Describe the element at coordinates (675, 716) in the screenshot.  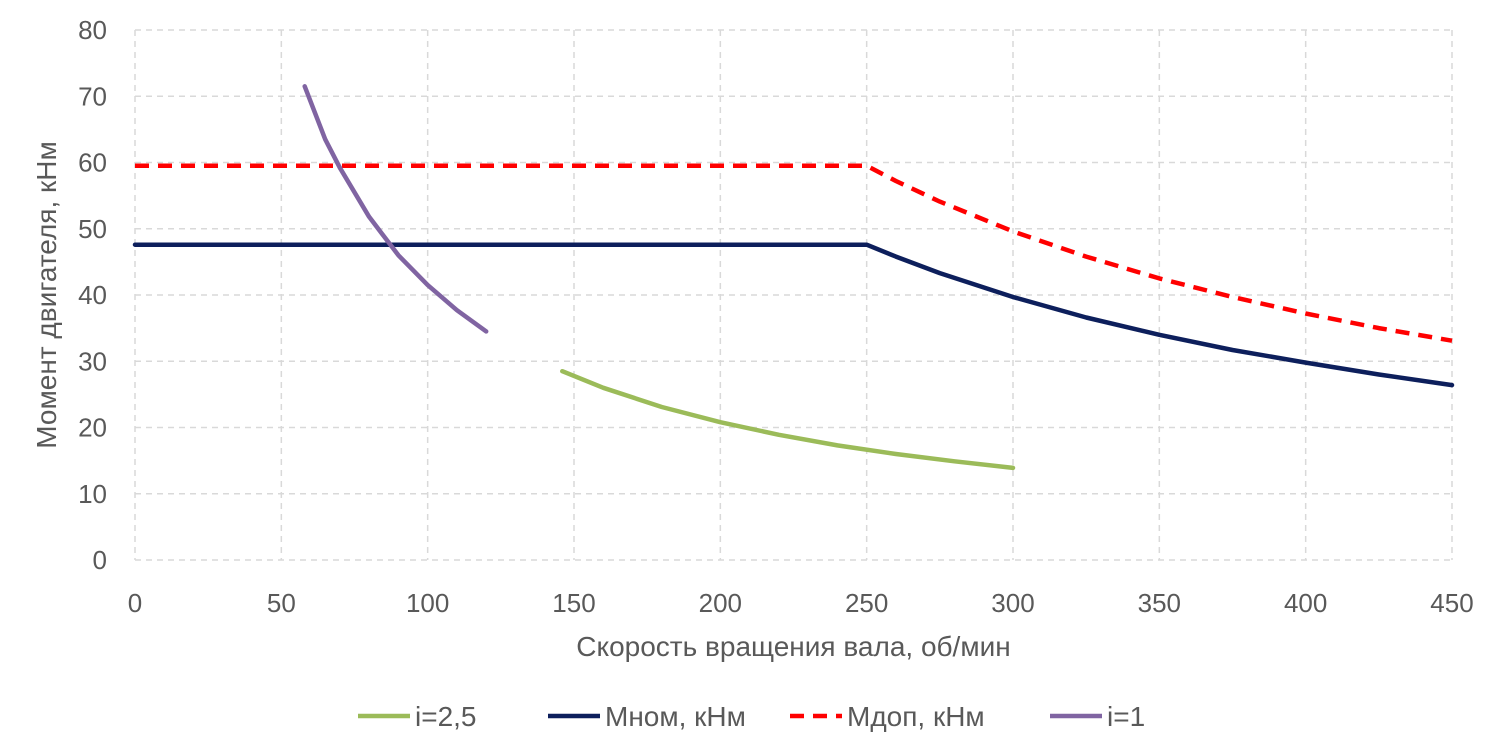
I see `legend-label-1: Мном, кНм` at that location.